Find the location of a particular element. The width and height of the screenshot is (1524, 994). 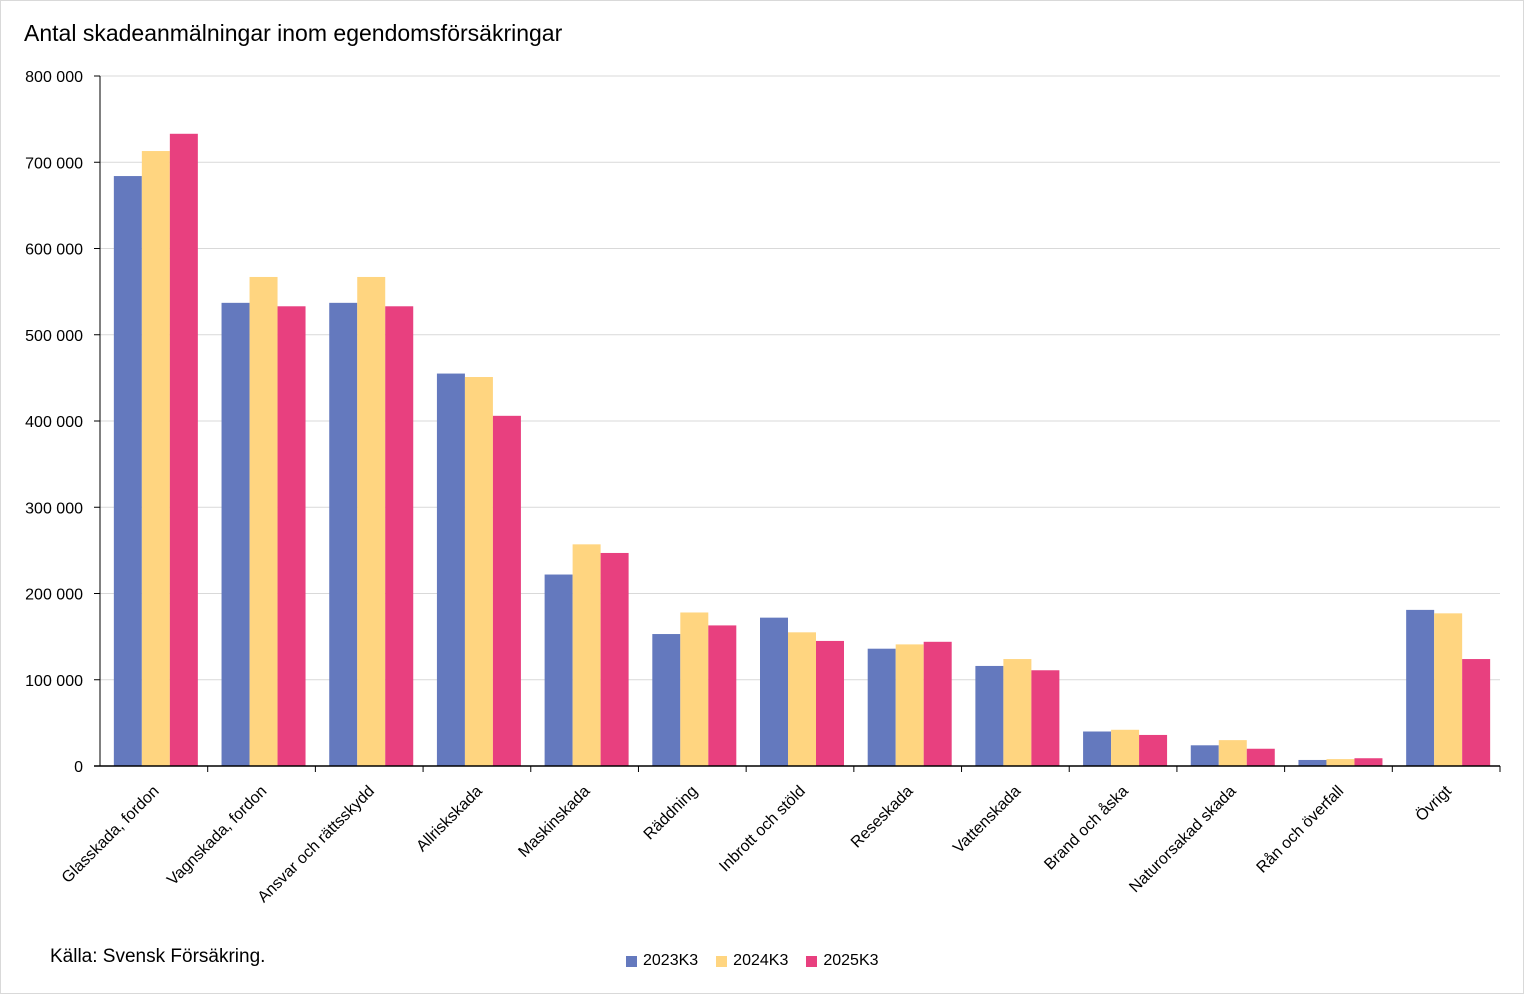

y-tick-label: 500 000 is located at coordinates (54, 336).